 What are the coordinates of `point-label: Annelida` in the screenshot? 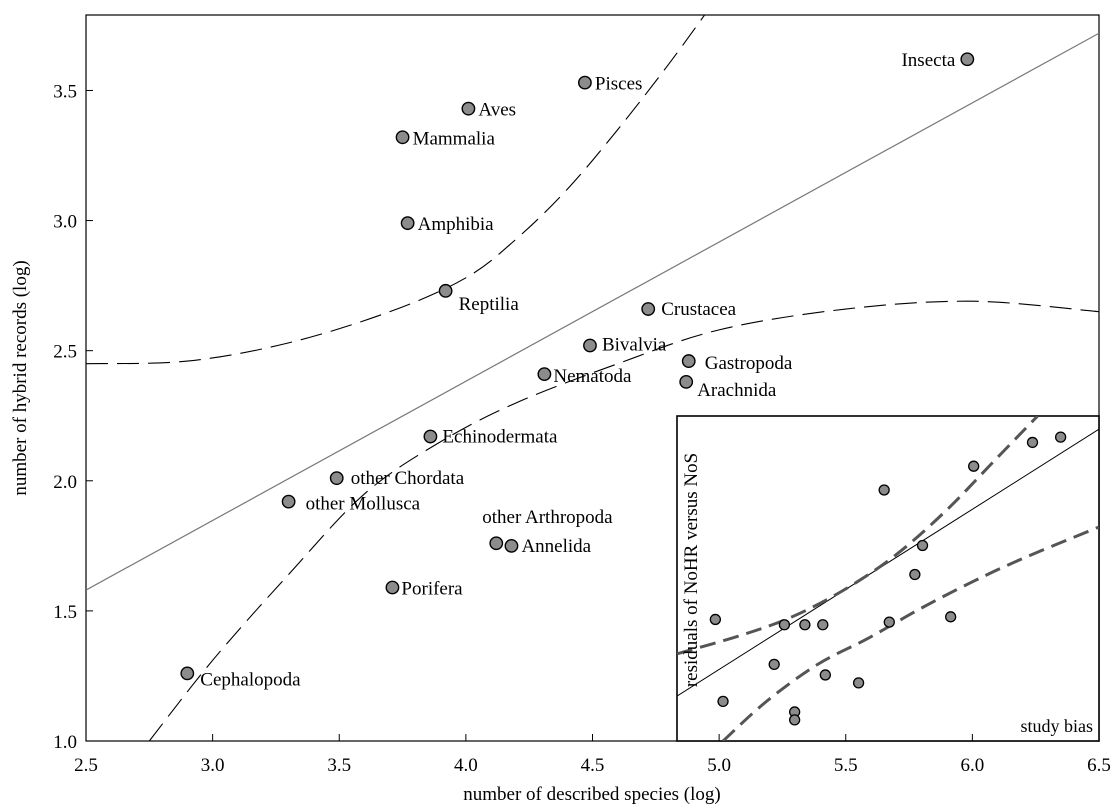 It's located at (556, 546).